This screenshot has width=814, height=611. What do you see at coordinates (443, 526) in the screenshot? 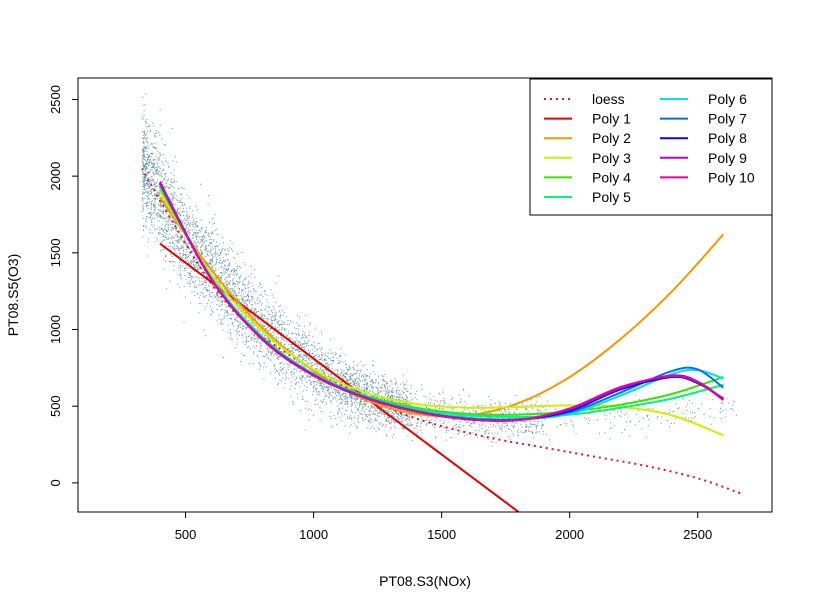
I see `x-axis: 500 1000 1500 2000 2500` at bounding box center [443, 526].